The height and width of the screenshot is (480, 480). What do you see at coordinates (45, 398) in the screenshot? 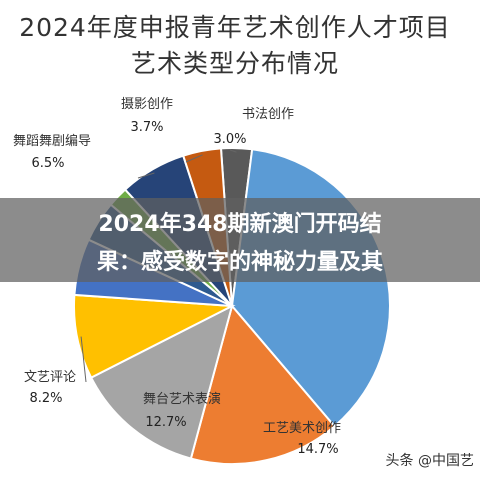
I see `slice-value-4: 8.2%` at bounding box center [45, 398].